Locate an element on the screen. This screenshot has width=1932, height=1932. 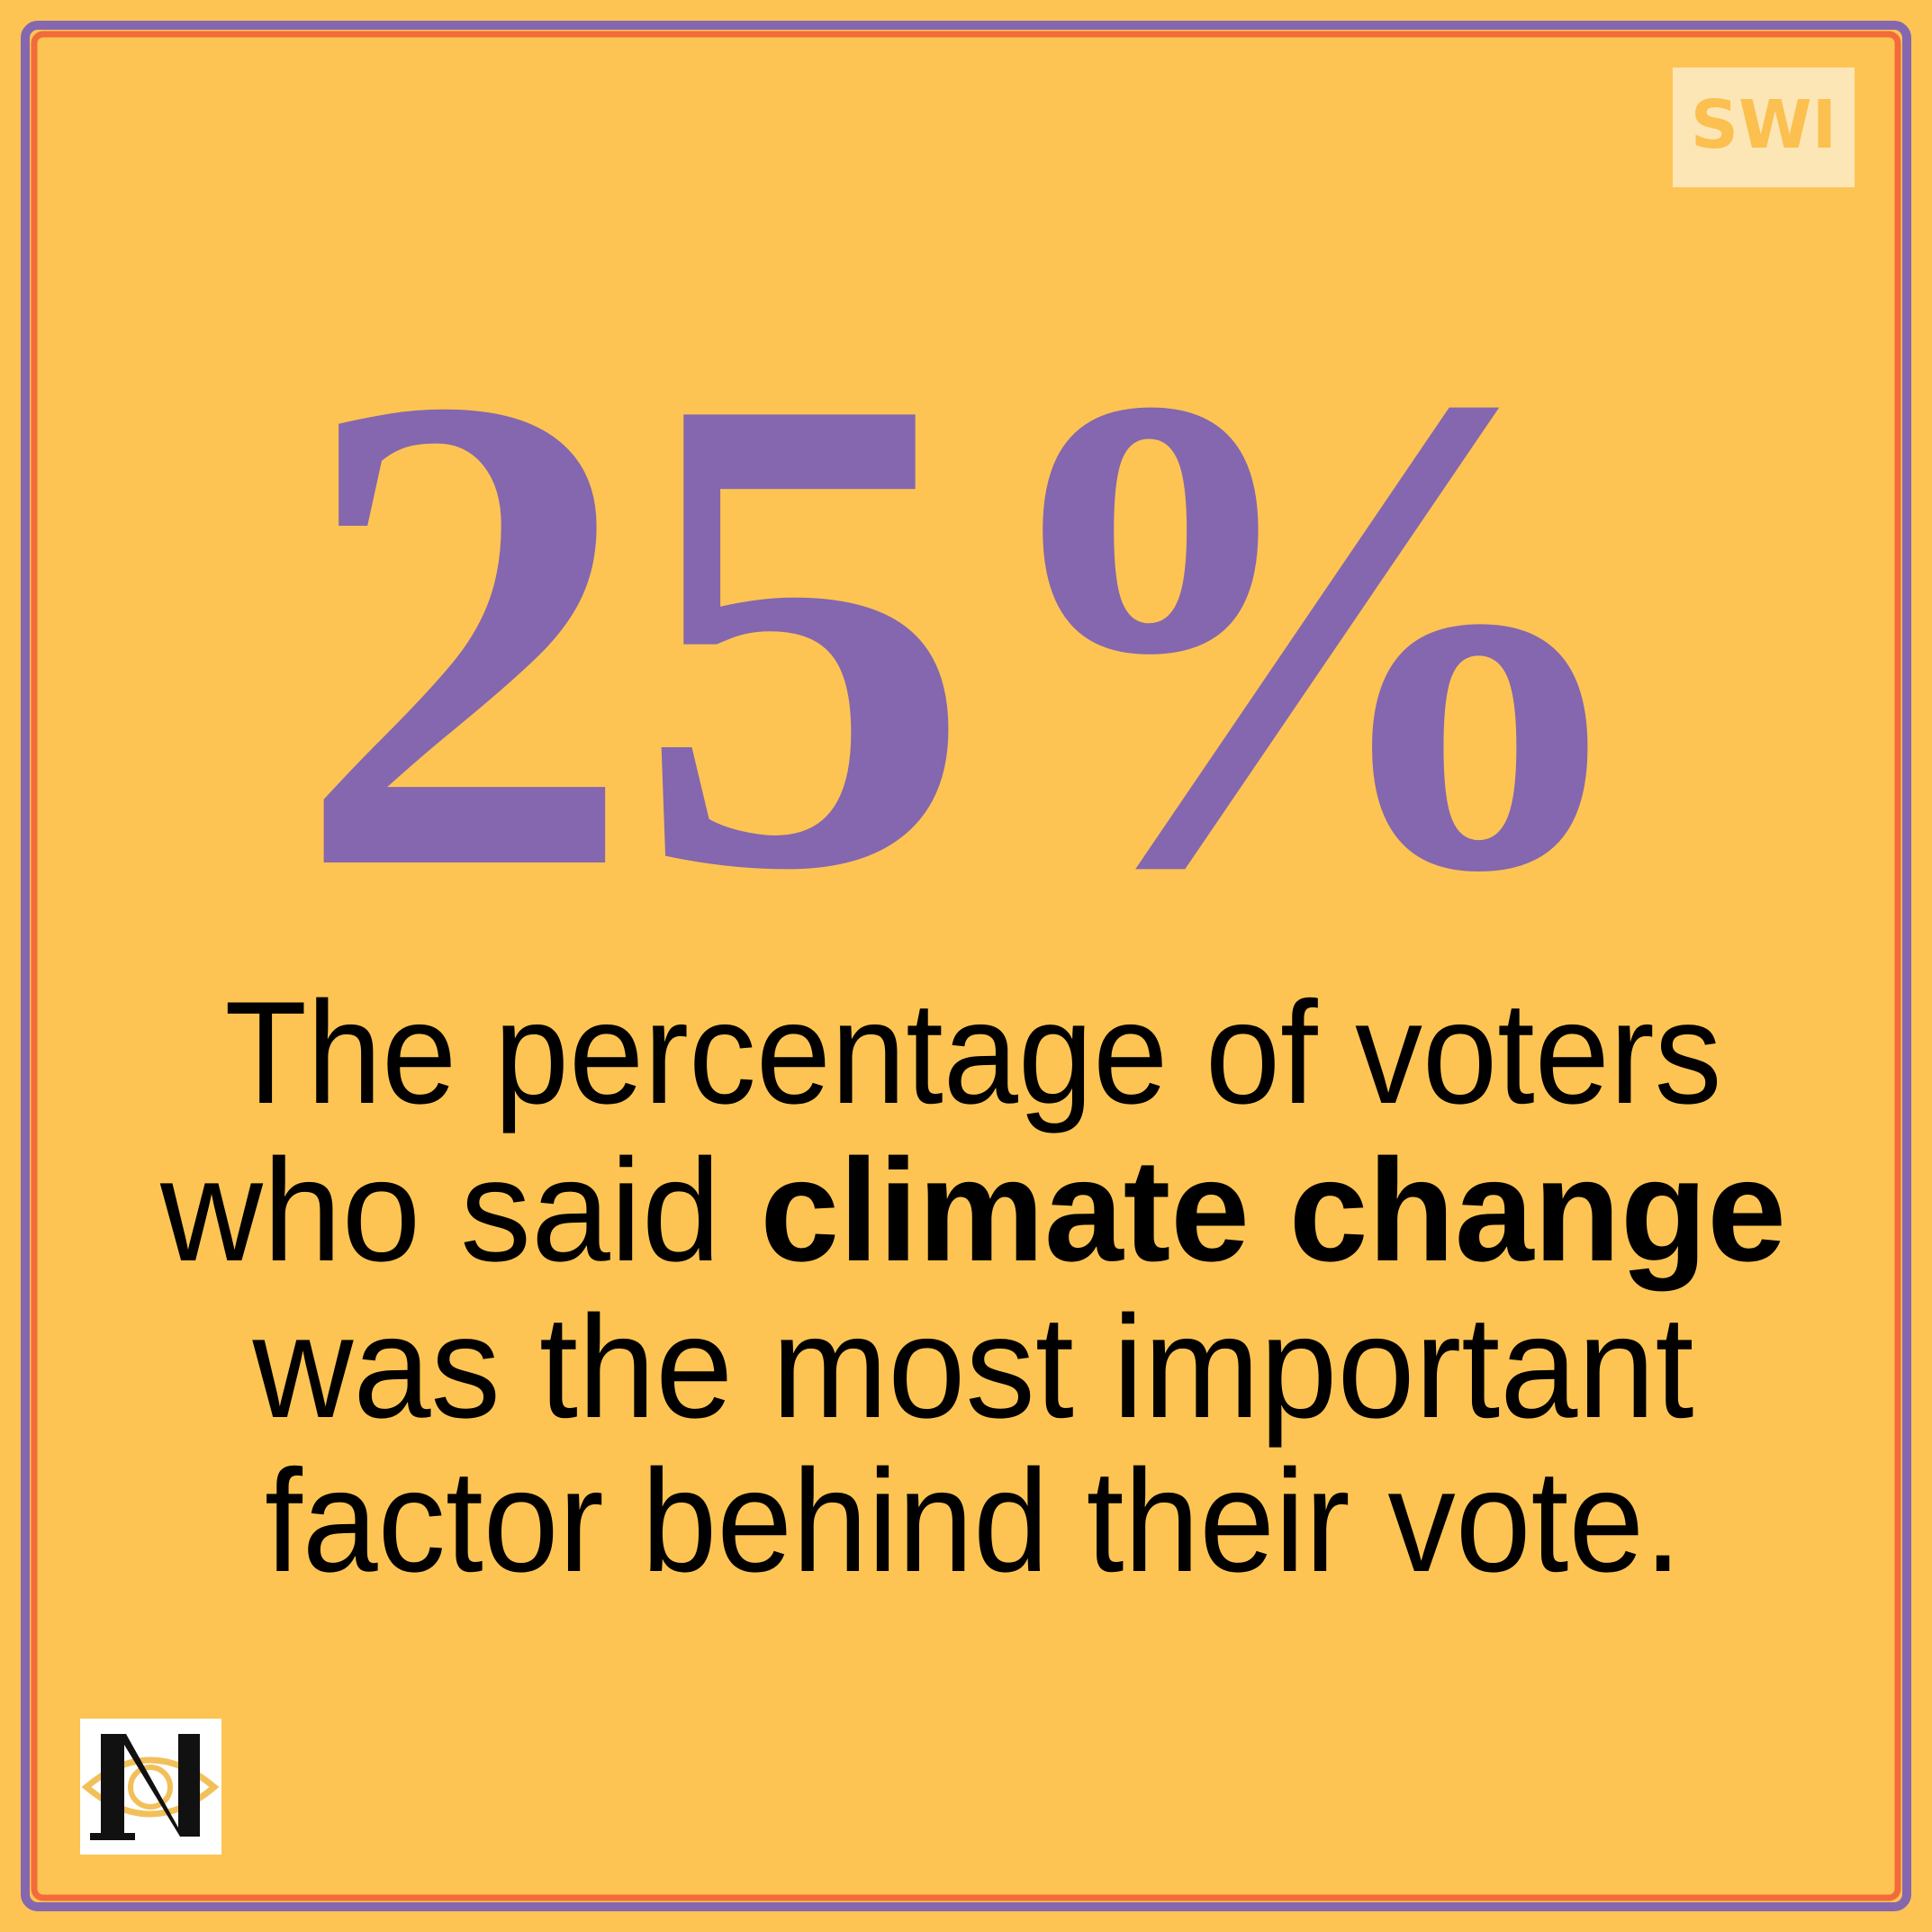
caption-line: who said climate change is located at coordinates (973, 1211).